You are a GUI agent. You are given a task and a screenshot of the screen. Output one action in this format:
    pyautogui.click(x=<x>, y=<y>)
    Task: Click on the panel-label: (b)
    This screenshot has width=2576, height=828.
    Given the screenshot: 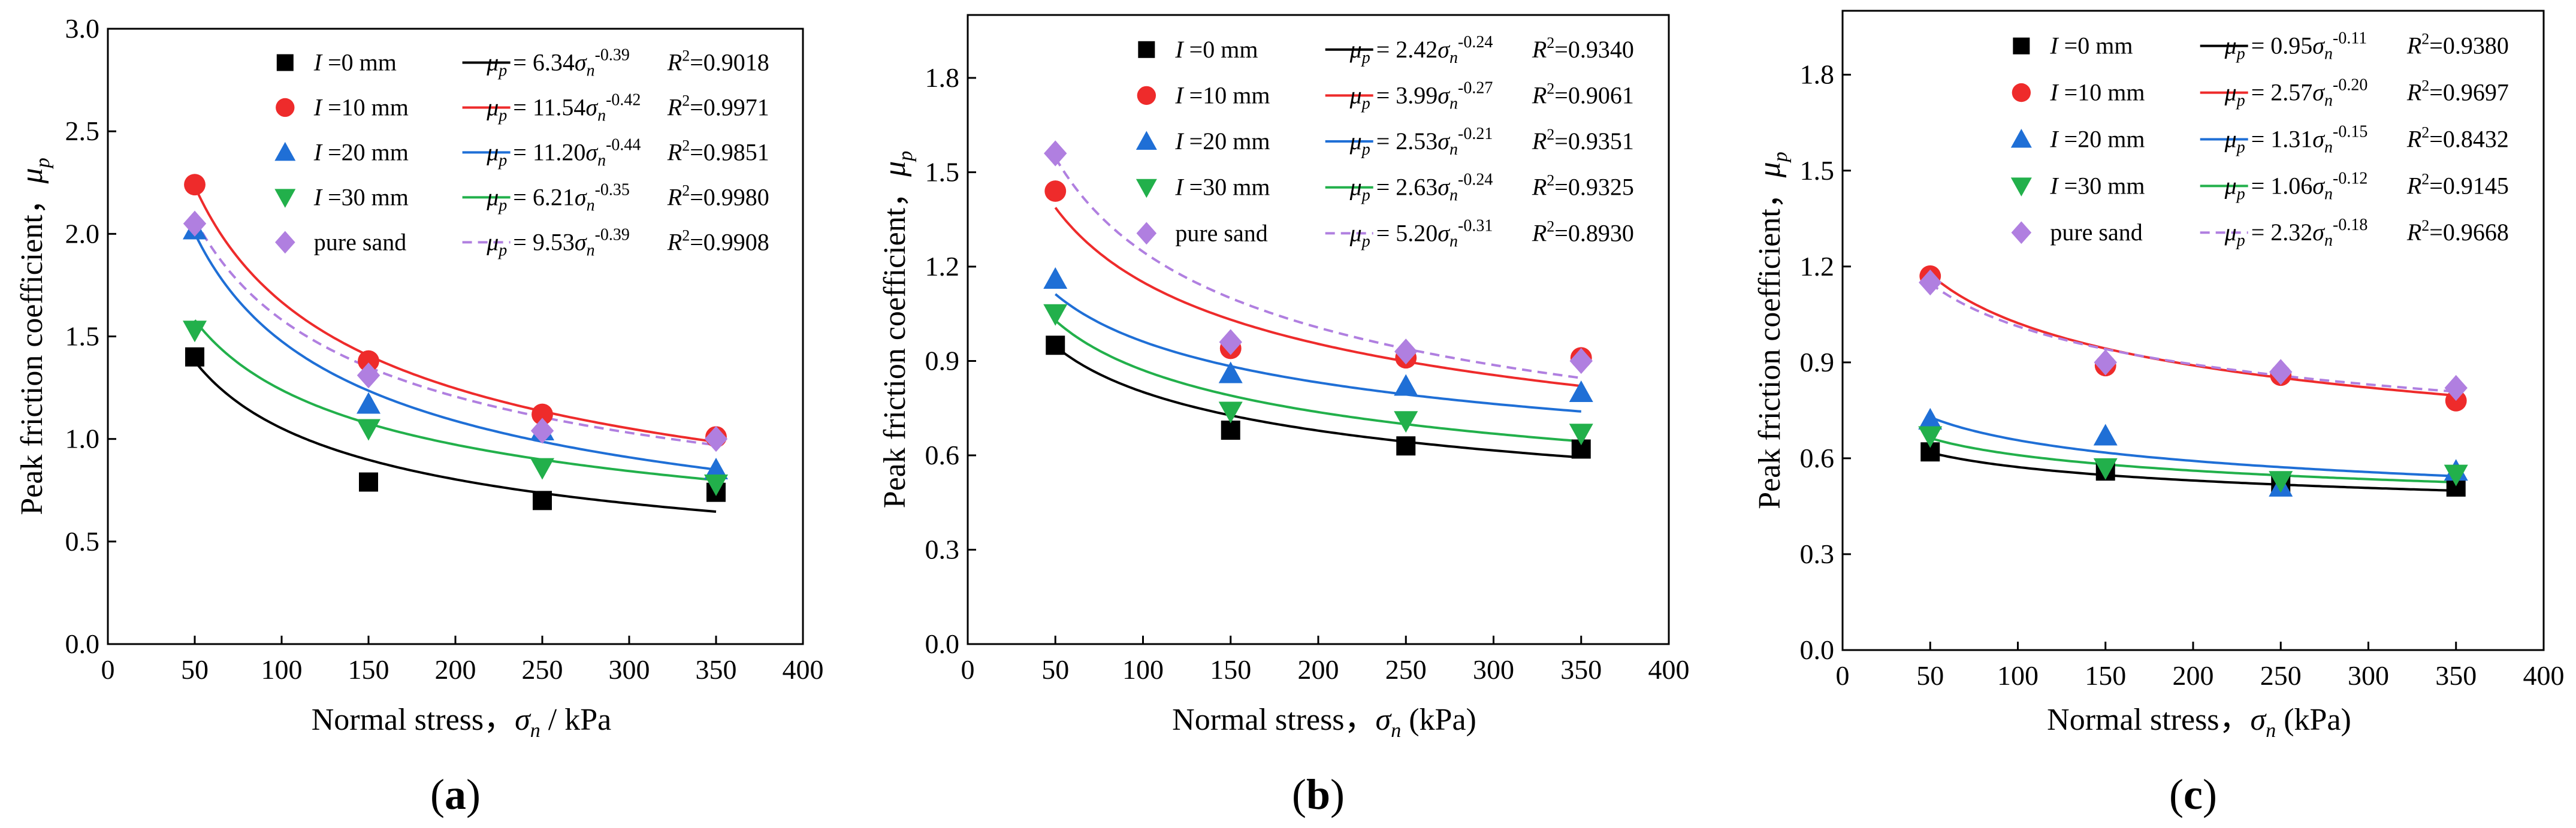 What is the action you would take?
    pyautogui.click(x=1319, y=794)
    